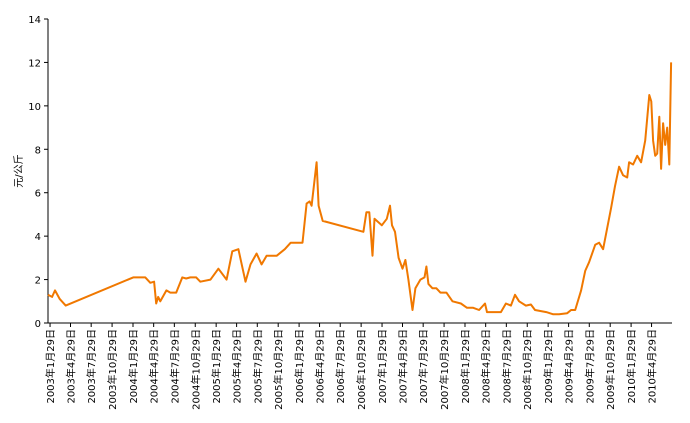 This screenshot has height=423, width=690. What do you see at coordinates (527, 369) in the screenshot?
I see `x-tick-label: 2008年10月29日` at bounding box center [527, 369].